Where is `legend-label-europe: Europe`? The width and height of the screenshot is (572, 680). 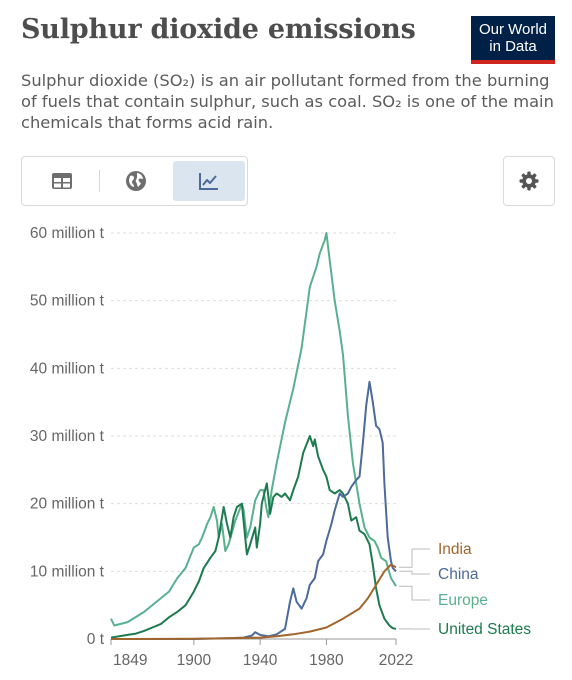
legend-label-europe: Europe is located at coordinates (463, 600).